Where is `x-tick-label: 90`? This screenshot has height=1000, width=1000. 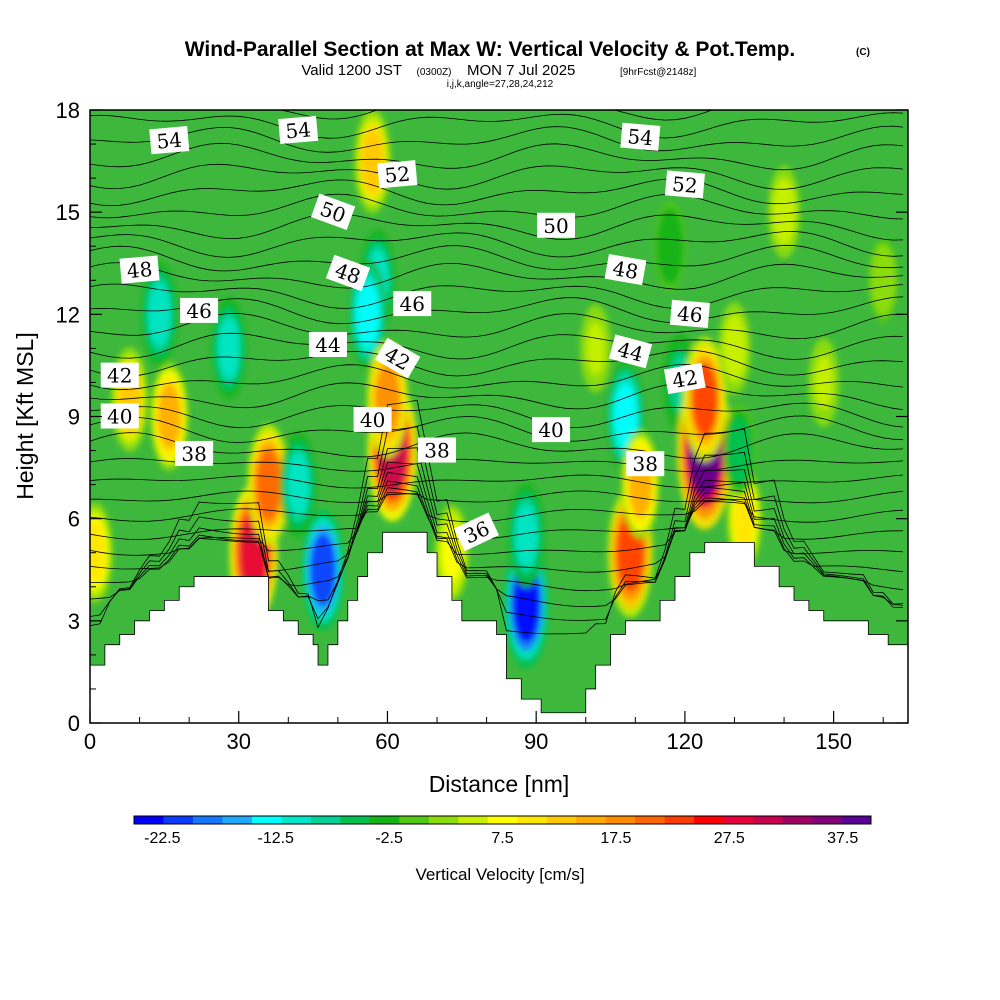
x-tick-label: 90 is located at coordinates (536, 741).